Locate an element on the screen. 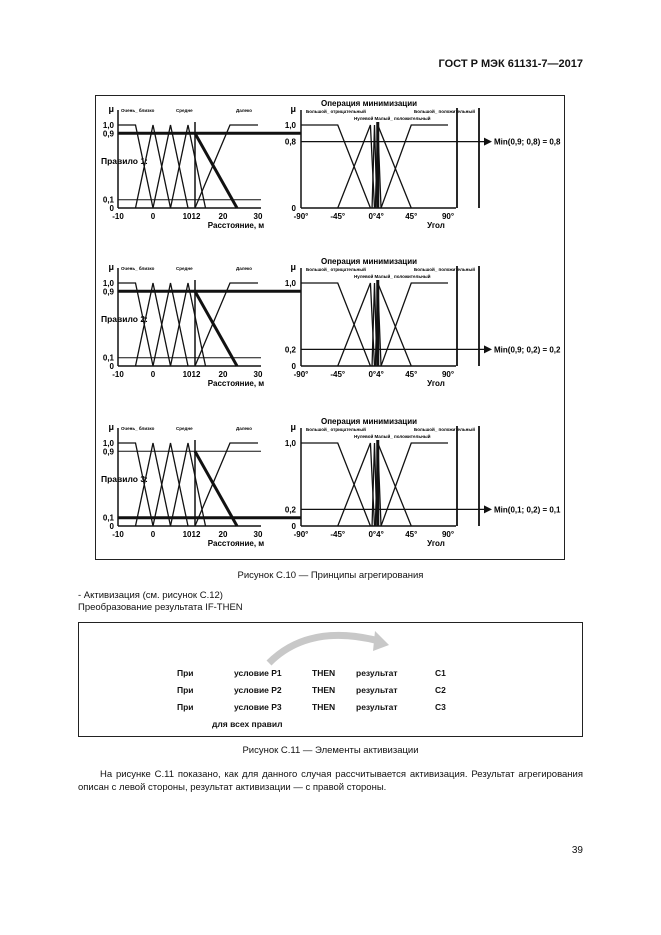 The image size is (661, 935). x-tick: -10 is located at coordinates (118, 216).